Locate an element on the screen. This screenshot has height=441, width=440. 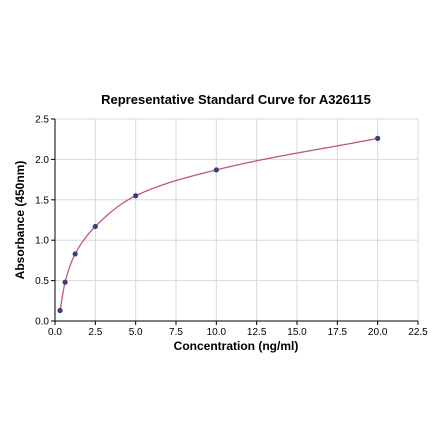
y-axis-label: Absorbance (450nm) is located at coordinates (20, 220).